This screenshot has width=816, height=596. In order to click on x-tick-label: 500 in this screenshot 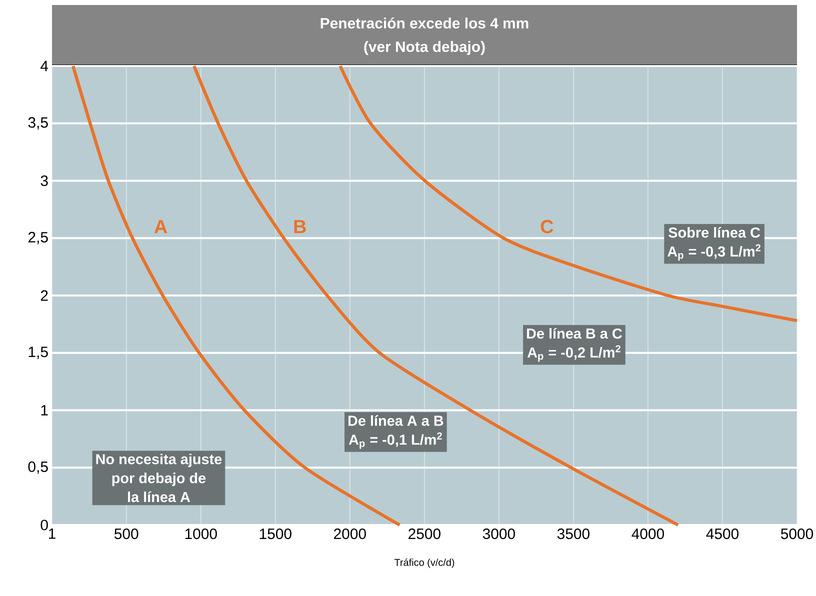, I will do `click(126, 534)`.